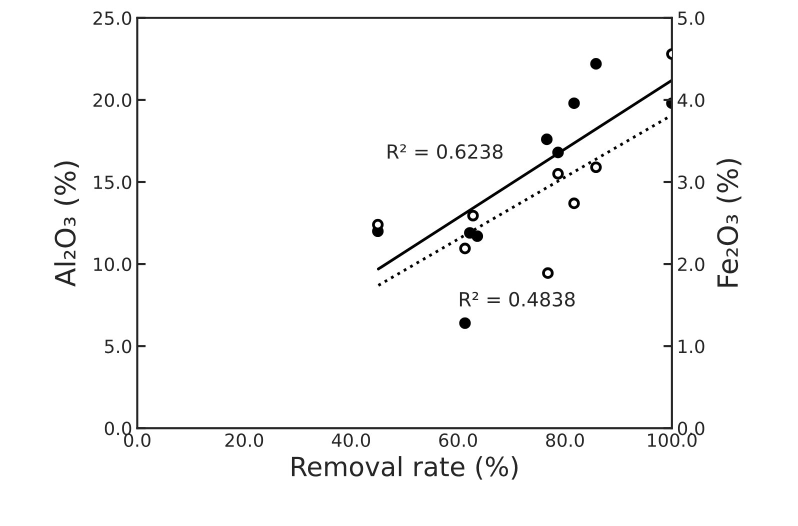  I want to click on y-tick-label: 15.0, so click(113, 182).